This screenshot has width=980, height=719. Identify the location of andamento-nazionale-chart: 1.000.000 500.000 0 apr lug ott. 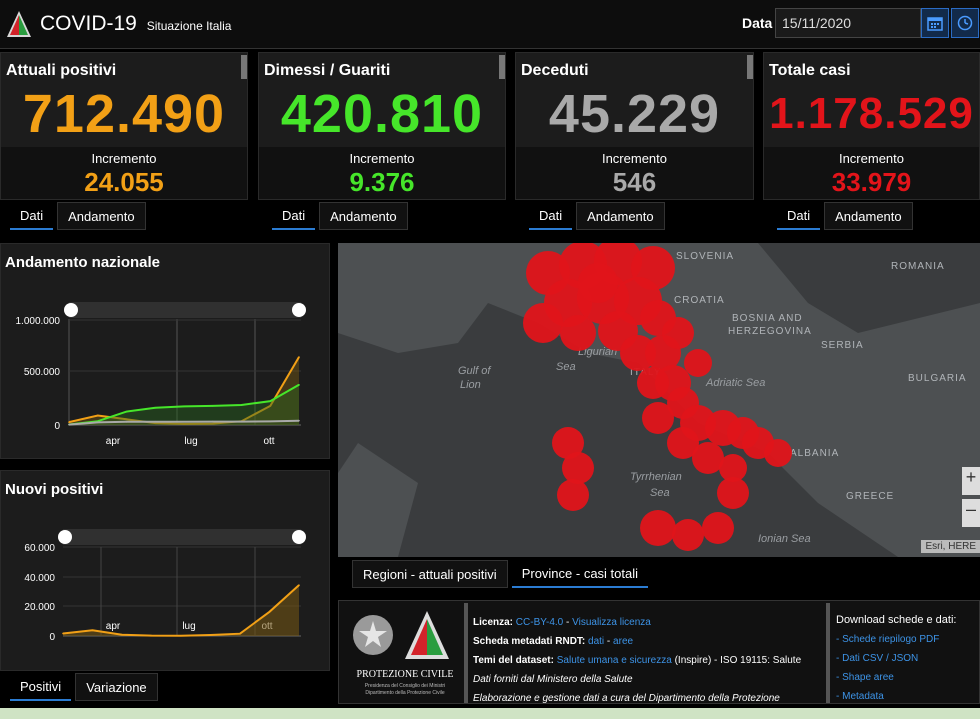
(166, 352).